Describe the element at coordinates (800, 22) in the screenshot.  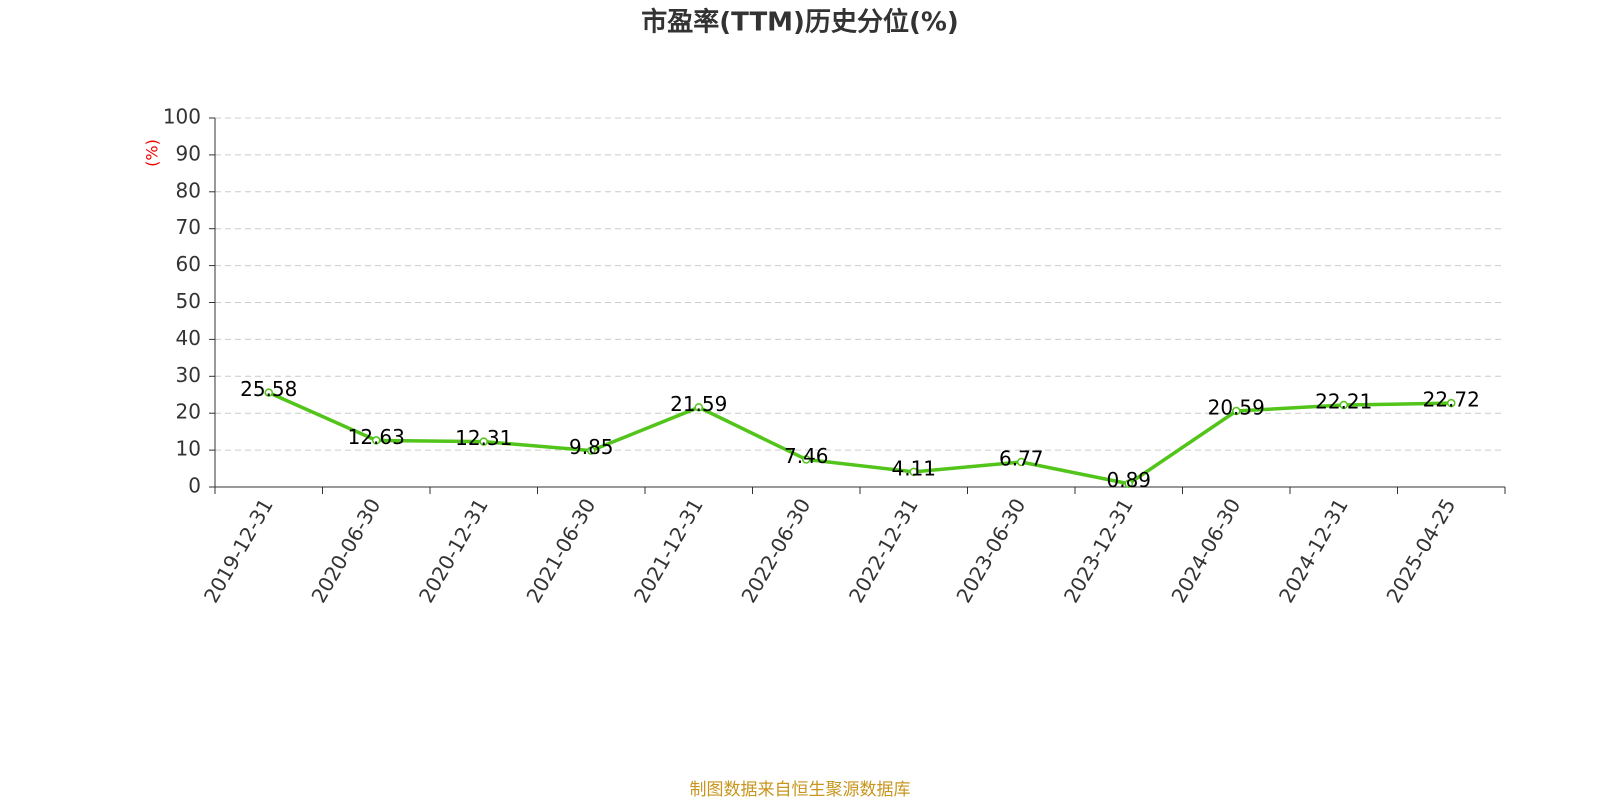
I see `chart-title: 市盈率(TTM)历史分位(%)` at that location.